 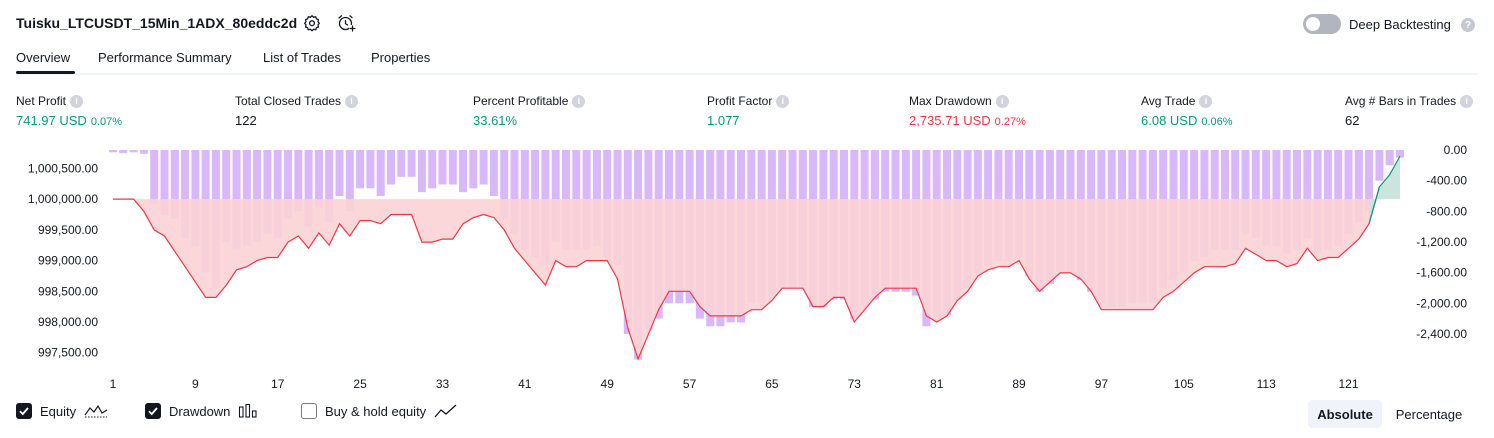 I want to click on x-axis-tick: 65, so click(x=772, y=384).